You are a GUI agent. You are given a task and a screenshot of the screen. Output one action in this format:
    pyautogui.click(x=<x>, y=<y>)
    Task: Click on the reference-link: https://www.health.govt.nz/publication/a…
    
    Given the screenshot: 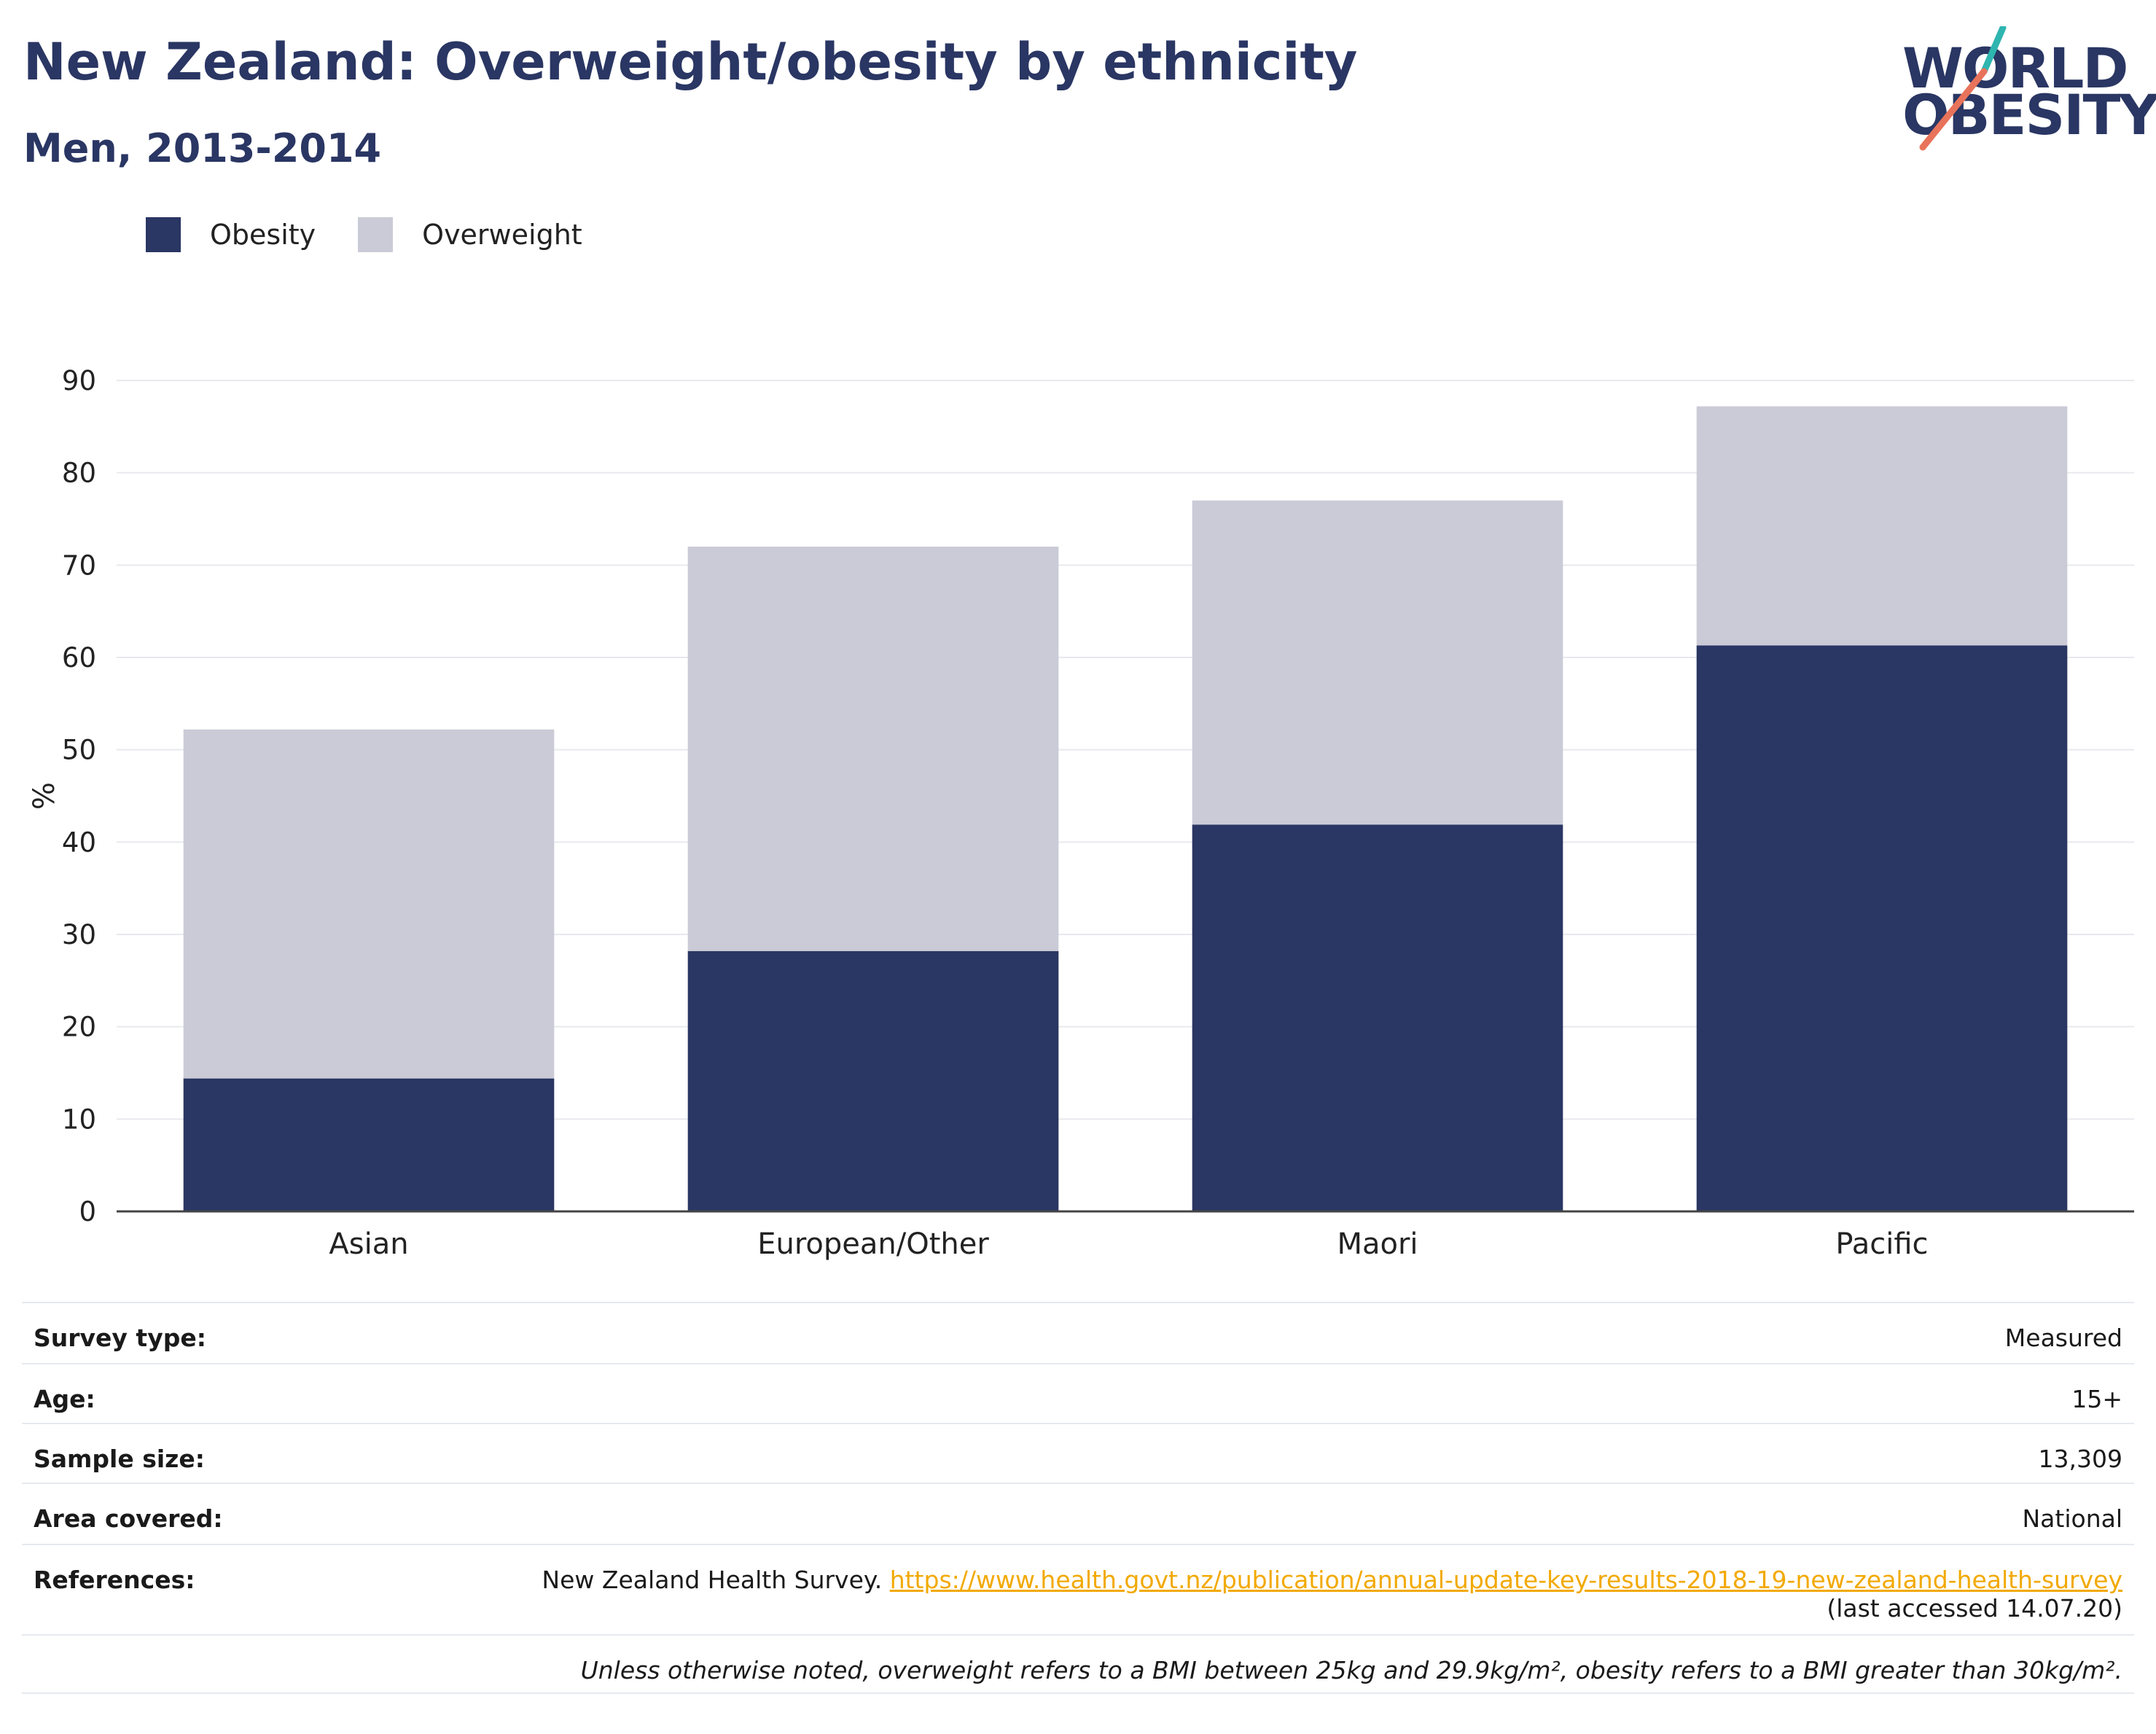 What is the action you would take?
    pyautogui.click(x=1505, y=1580)
    